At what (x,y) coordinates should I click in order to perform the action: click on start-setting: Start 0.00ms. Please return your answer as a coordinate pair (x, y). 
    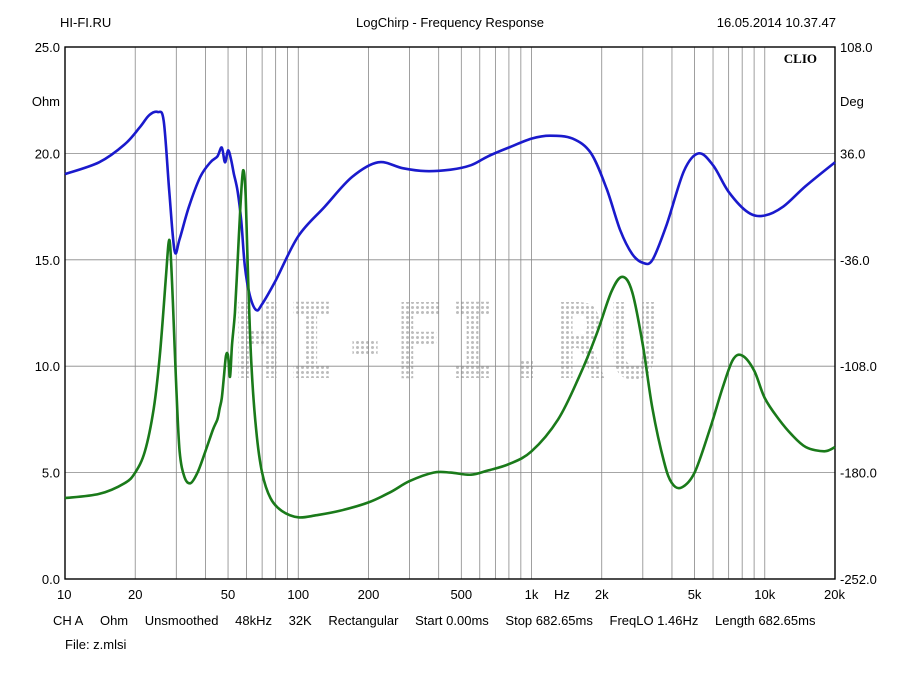
    Looking at the image, I should click on (452, 620).